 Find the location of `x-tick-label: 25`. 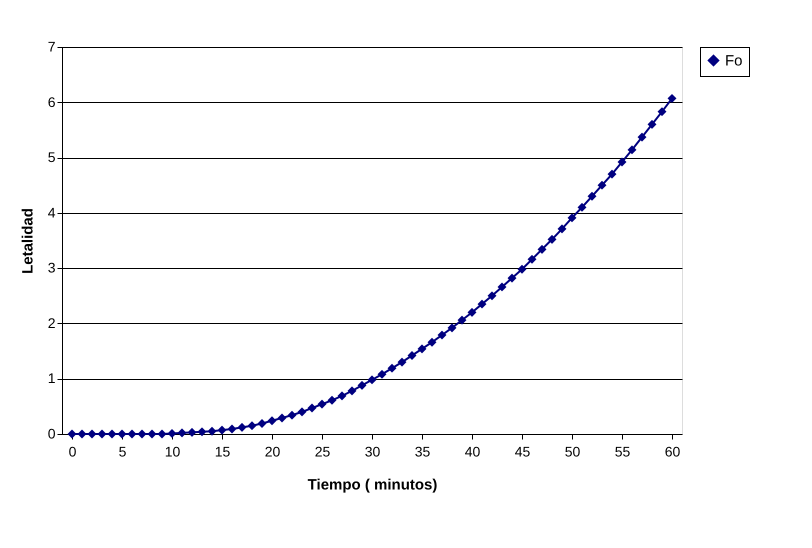

x-tick-label: 25 is located at coordinates (322, 452).